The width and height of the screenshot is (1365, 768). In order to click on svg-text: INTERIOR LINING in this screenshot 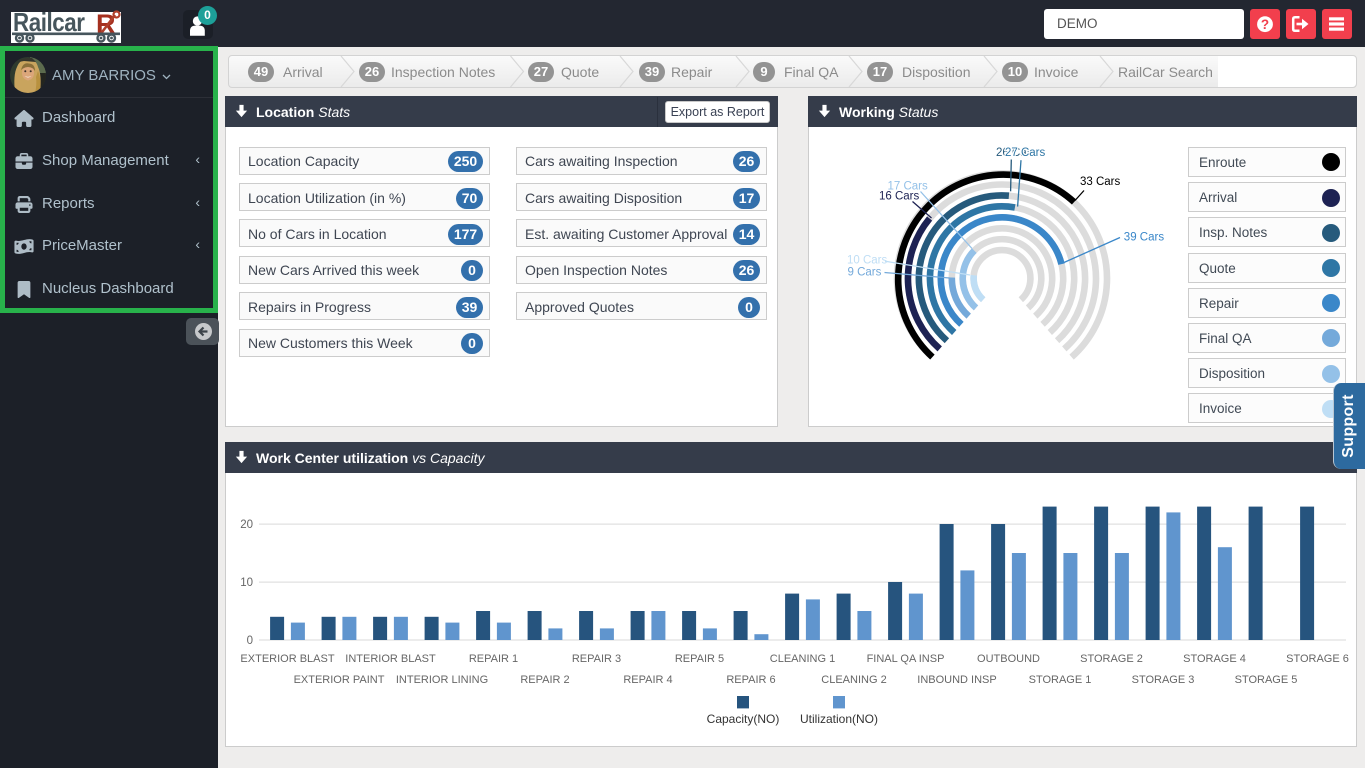, I will do `click(442, 680)`.